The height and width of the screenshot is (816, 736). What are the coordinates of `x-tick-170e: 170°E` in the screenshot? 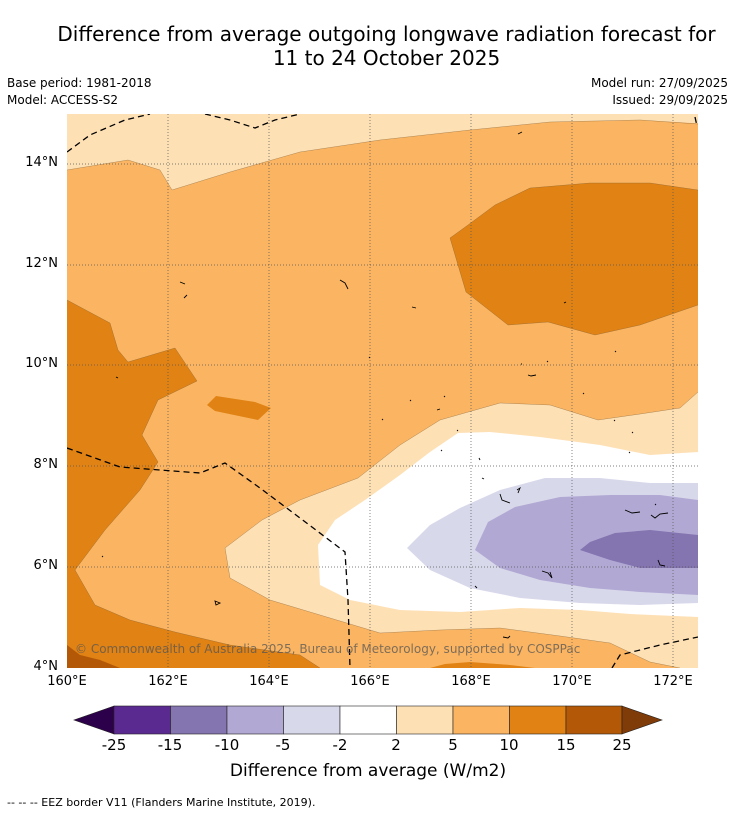 It's located at (572, 681).